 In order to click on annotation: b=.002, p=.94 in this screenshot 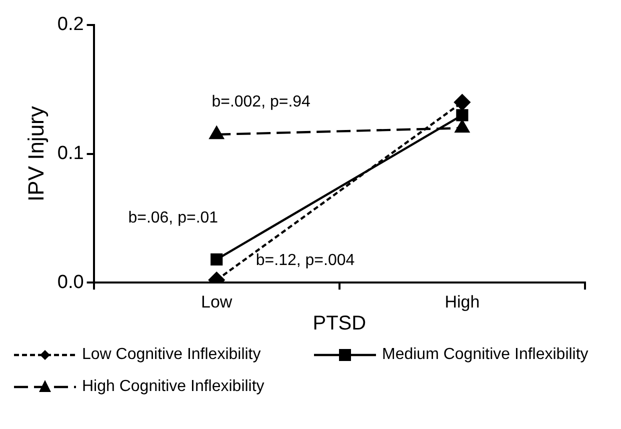, I will do `click(261, 102)`.